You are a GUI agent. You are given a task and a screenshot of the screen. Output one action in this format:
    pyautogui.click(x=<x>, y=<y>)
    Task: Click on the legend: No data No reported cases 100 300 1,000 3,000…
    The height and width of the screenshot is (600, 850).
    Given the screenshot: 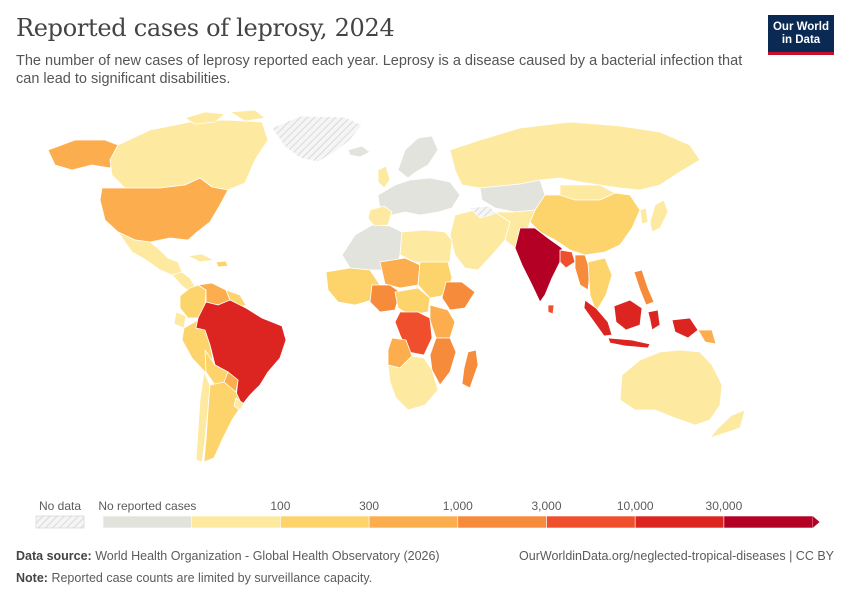 What is the action you would take?
    pyautogui.click(x=427, y=514)
    